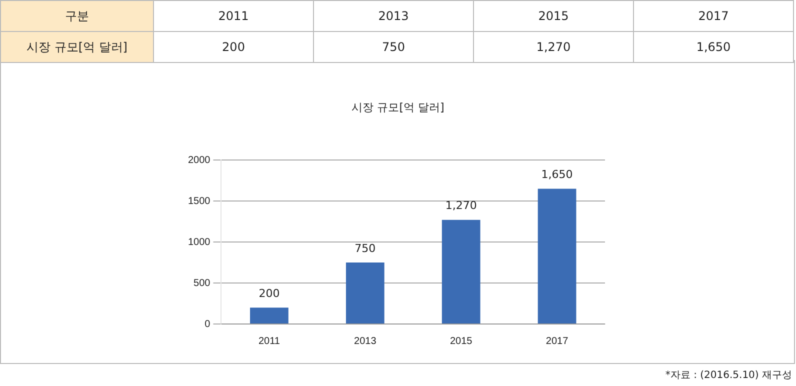  Describe the element at coordinates (713, 16) in the screenshot. I see `category-label: 2017` at that location.